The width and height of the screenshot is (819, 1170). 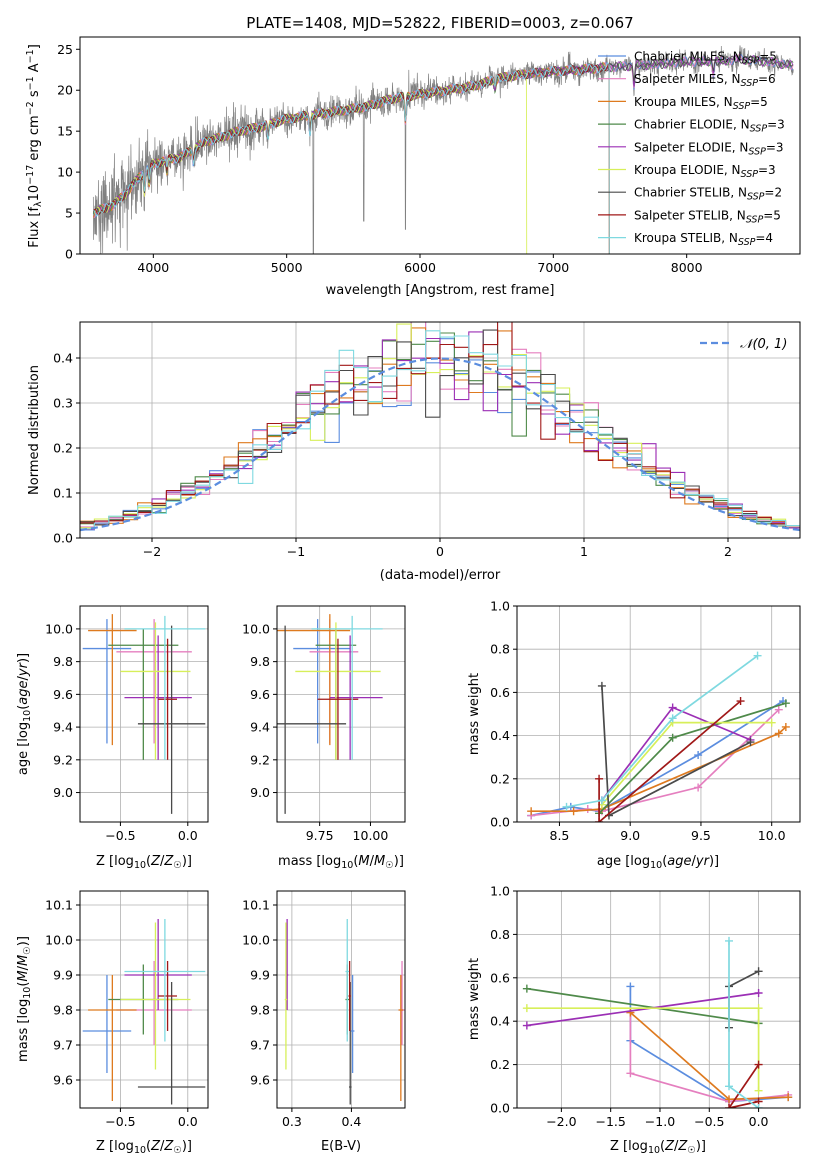 I want to click on age-vs-Z-ytick-label: 10.0, so click(x=59, y=628).